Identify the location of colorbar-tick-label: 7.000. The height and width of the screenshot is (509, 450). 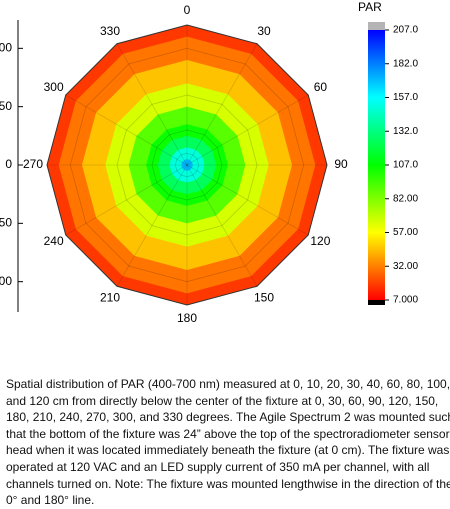
(405, 300).